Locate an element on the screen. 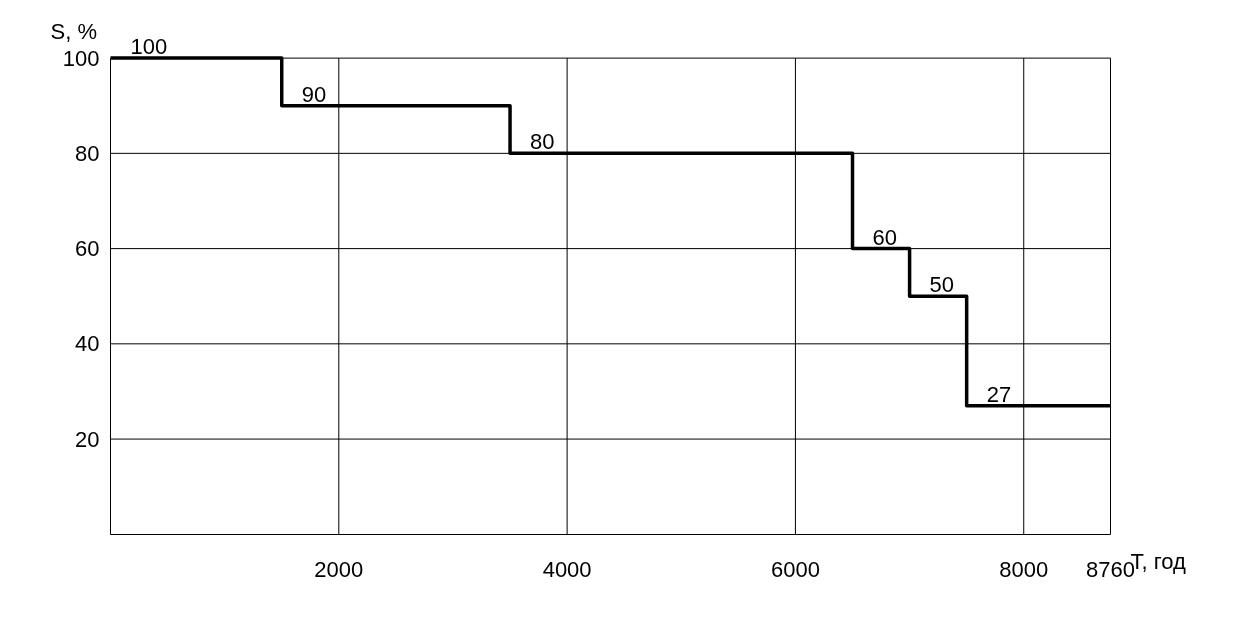 The image size is (1257, 639). x-tick-label: 4000 is located at coordinates (567, 570).